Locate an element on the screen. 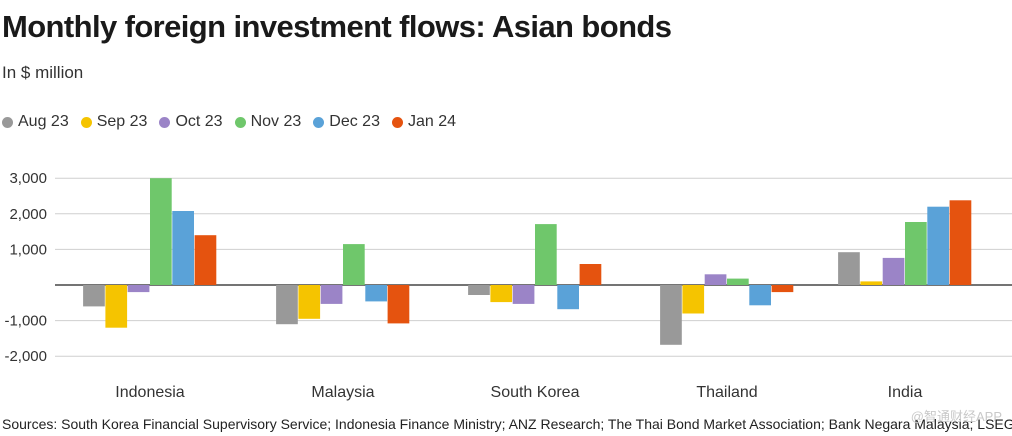  watermark: @智通财经APP is located at coordinates (956, 416).